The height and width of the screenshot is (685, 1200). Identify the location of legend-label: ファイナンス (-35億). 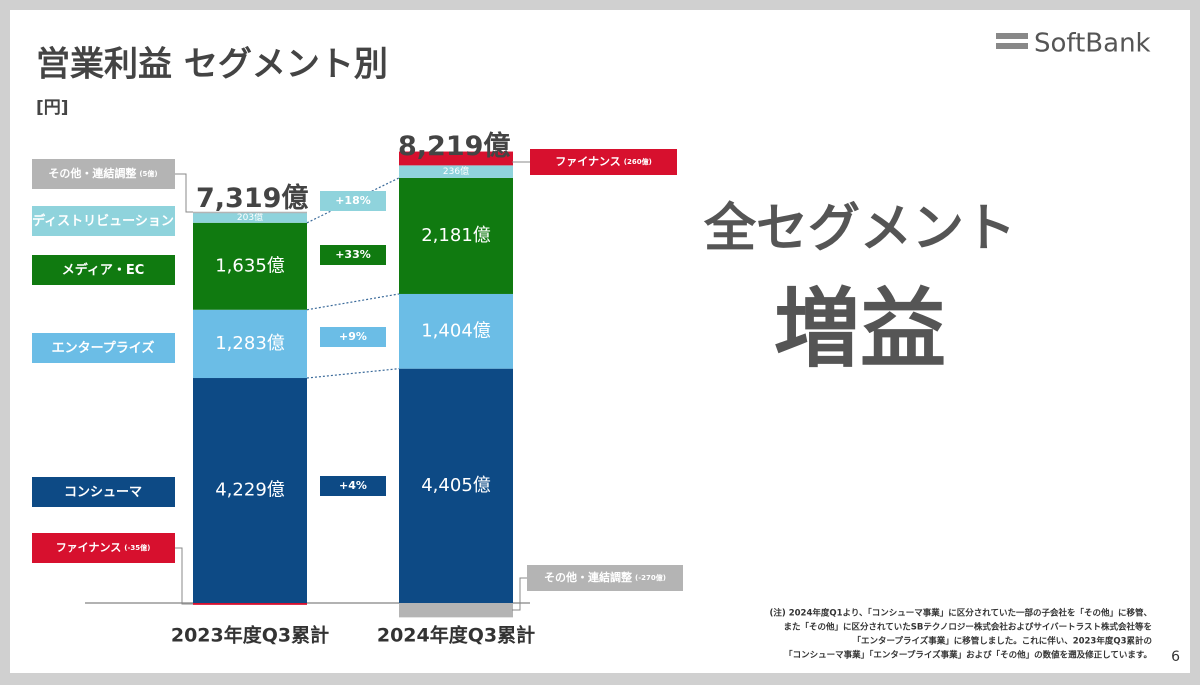
(103, 547).